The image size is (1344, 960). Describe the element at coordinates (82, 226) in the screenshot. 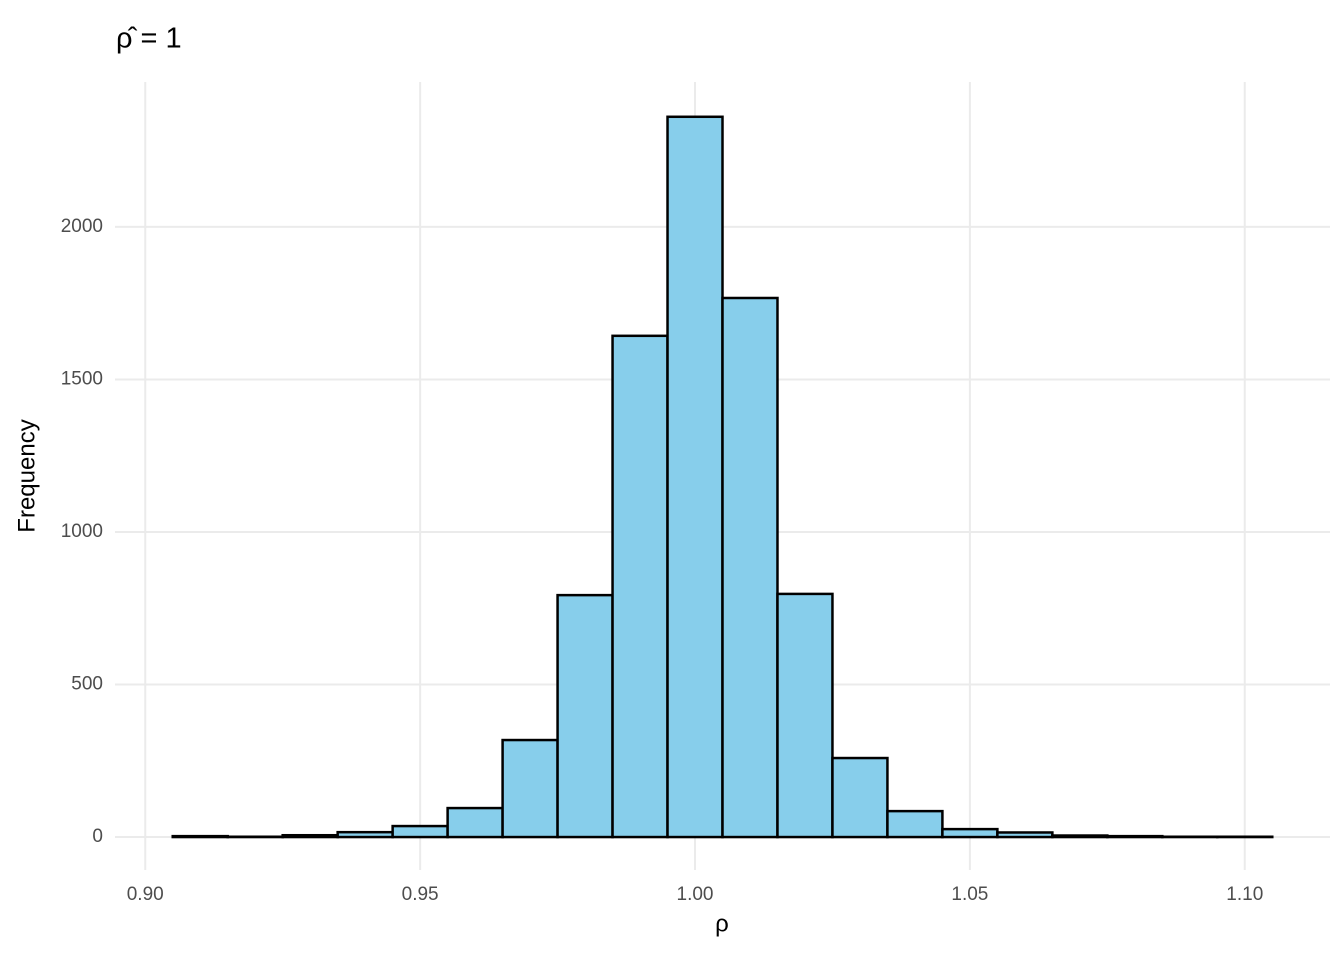

I see `y-tick-label: 2000` at that location.